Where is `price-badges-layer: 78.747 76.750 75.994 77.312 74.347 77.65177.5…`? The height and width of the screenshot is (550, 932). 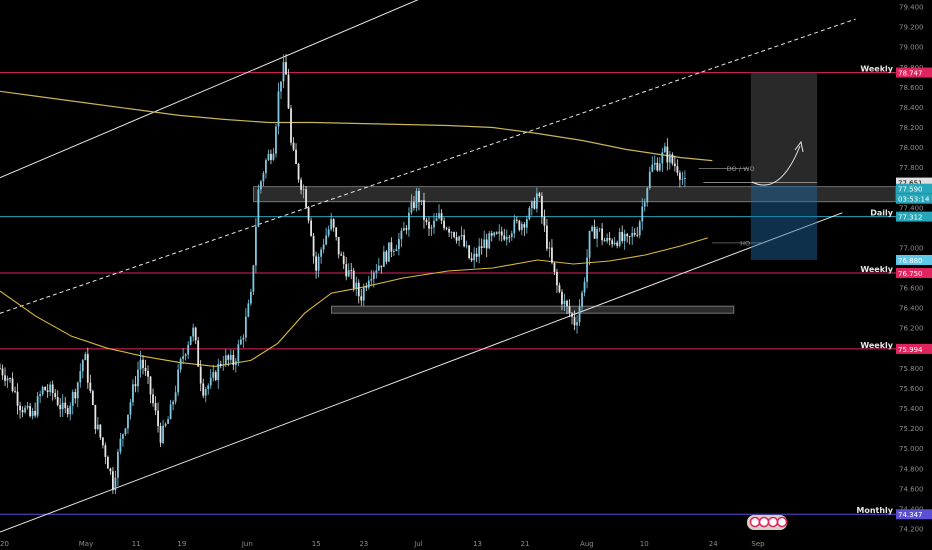
price-badges-layer: 78.747 76.750 75.994 77.312 74.347 77.65177.5… is located at coordinates (914, 293).